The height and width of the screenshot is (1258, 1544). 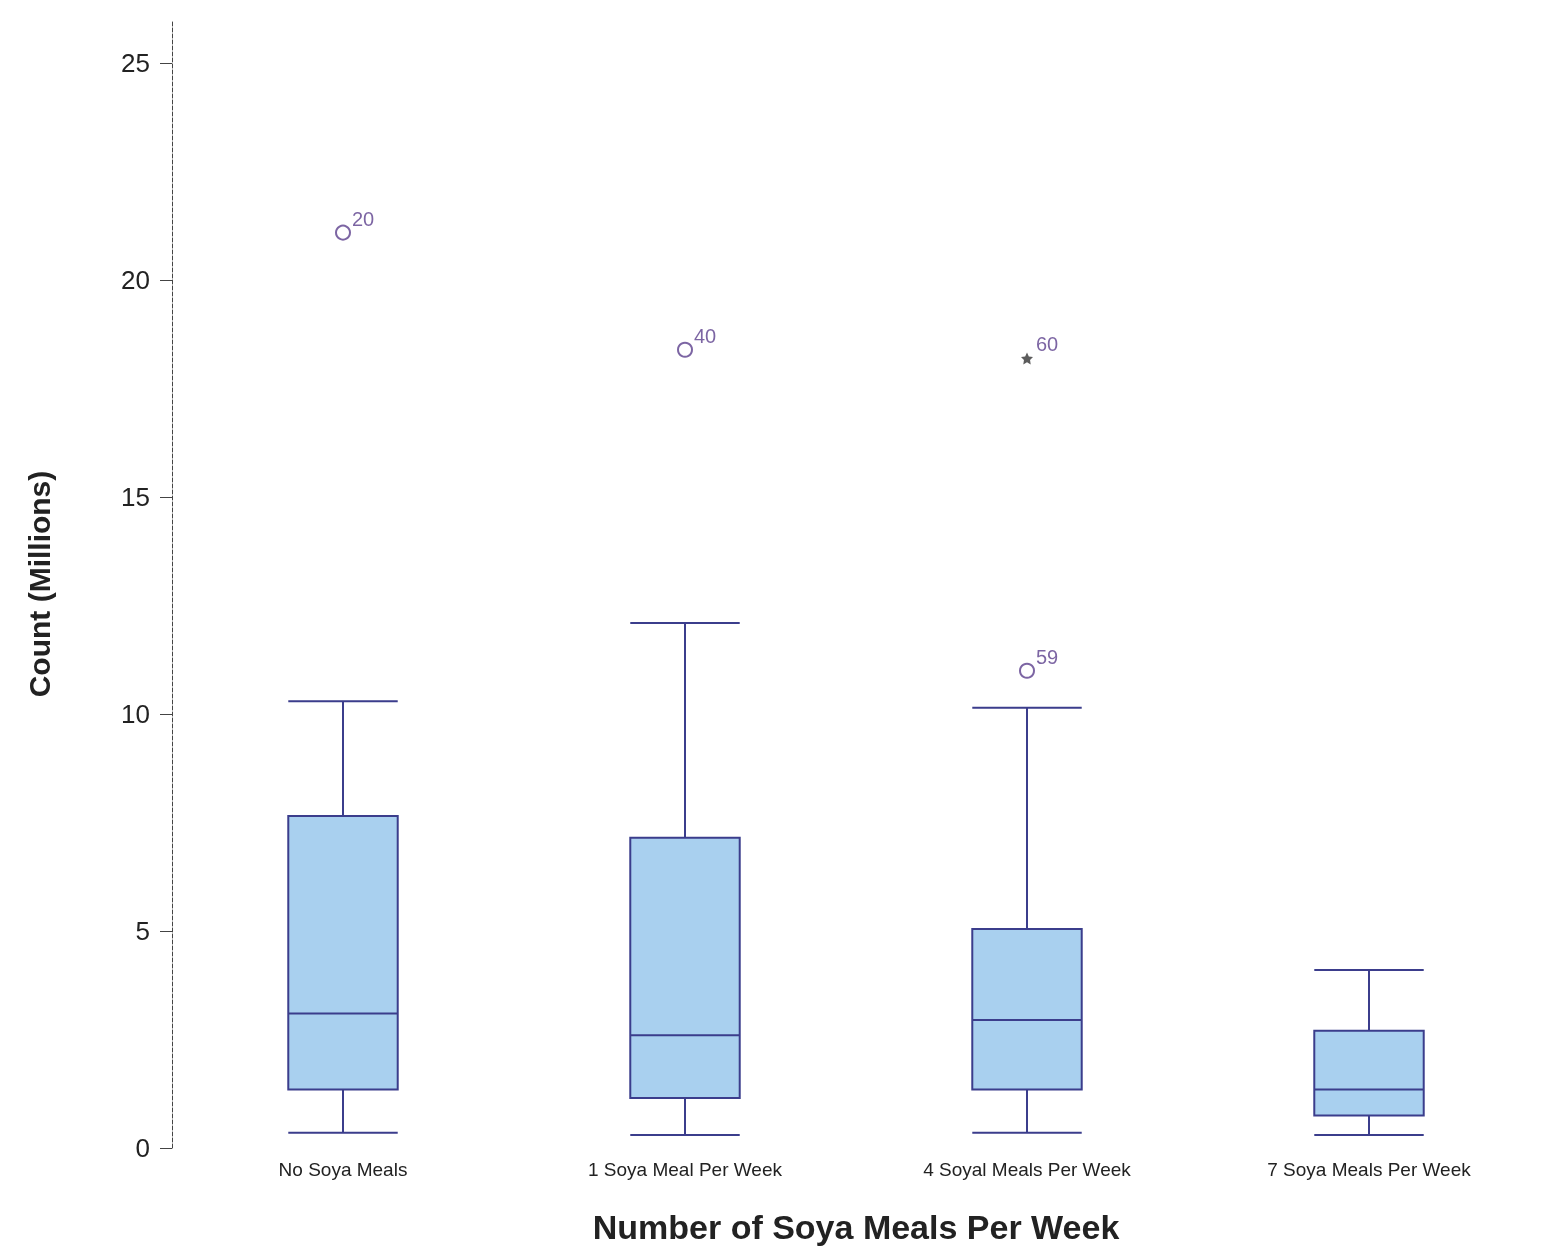 What do you see at coordinates (705, 335) in the screenshot?
I see `annotation: 40` at bounding box center [705, 335].